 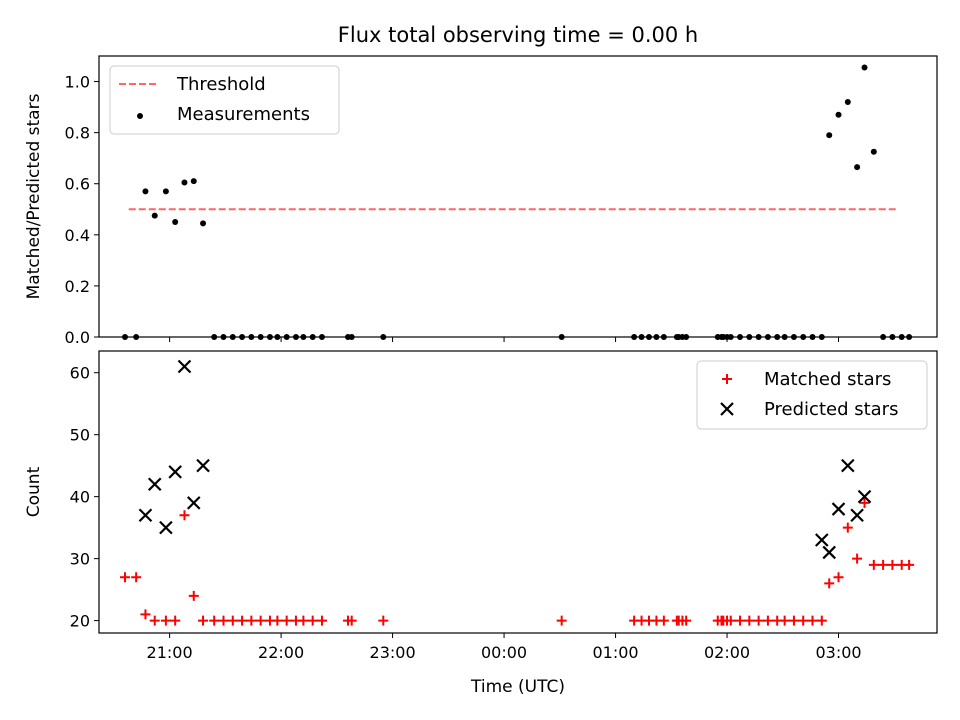 What do you see at coordinates (615, 652) in the screenshot?
I see `bottom-xtick-label: 01:00` at bounding box center [615, 652].